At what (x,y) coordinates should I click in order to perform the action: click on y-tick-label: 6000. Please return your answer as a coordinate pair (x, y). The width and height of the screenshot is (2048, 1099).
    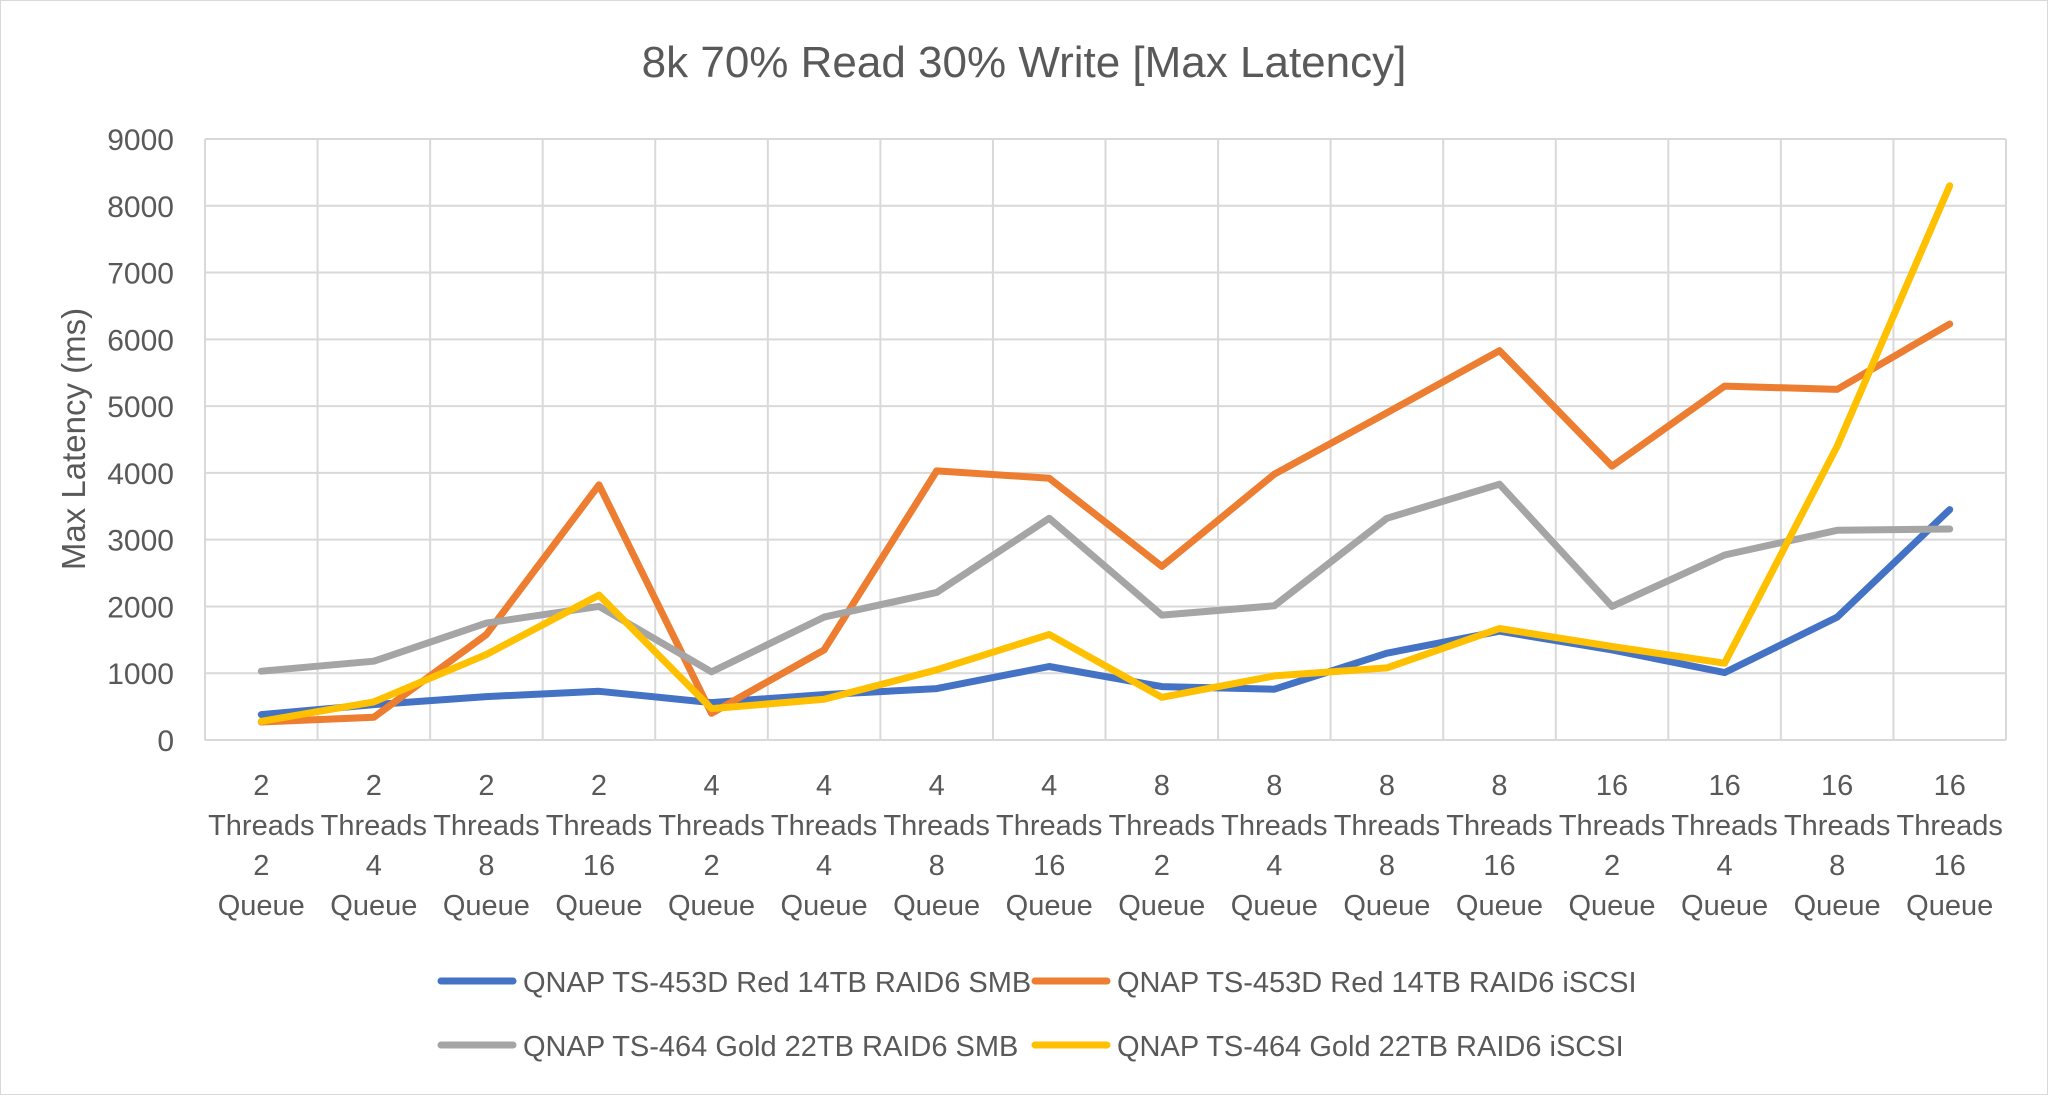
    Looking at the image, I should click on (140, 340).